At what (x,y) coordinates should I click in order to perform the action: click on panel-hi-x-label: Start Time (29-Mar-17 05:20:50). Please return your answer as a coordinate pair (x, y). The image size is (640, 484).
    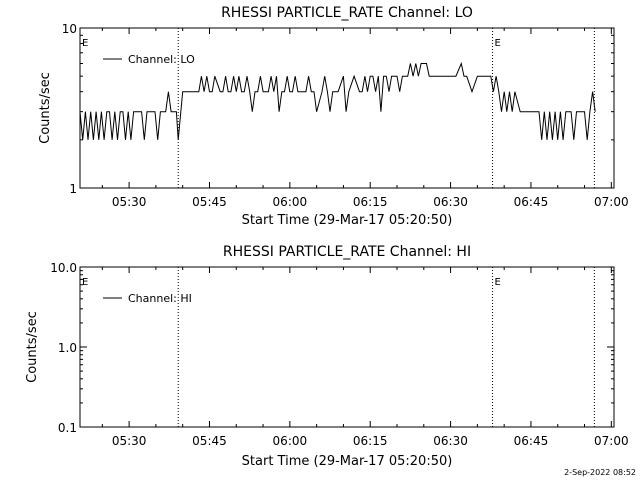
    Looking at the image, I should click on (347, 461).